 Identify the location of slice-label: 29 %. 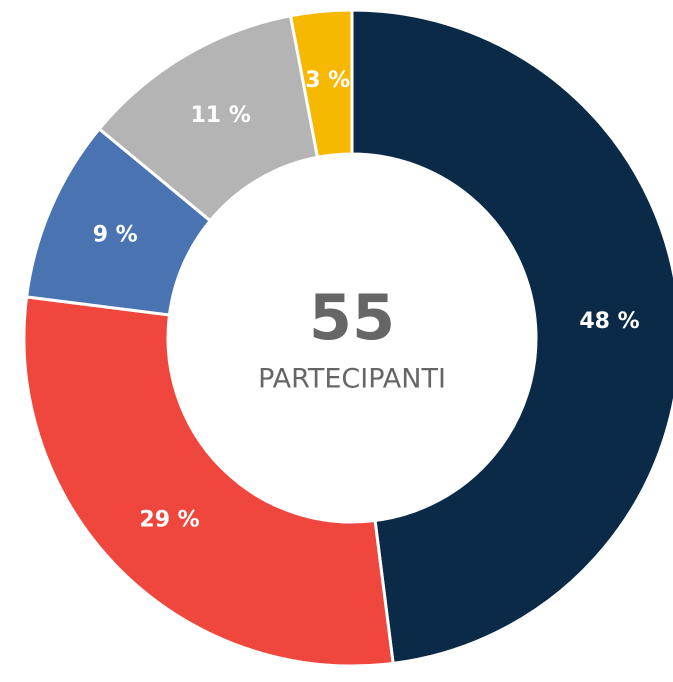
(169, 519).